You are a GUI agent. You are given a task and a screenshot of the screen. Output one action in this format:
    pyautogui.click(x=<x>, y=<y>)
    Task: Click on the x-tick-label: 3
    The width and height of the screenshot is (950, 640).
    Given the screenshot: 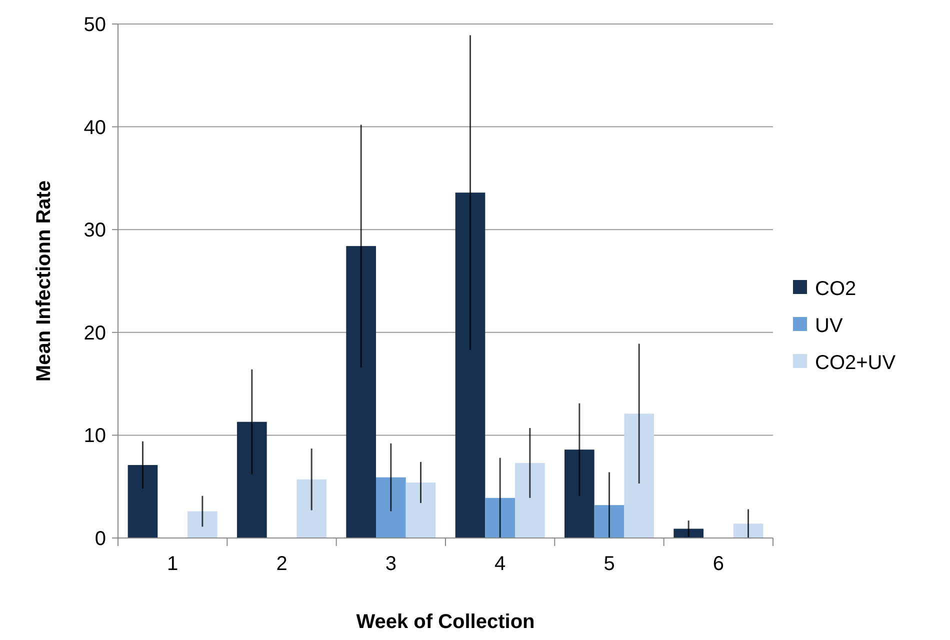 What is the action you would take?
    pyautogui.click(x=390, y=564)
    